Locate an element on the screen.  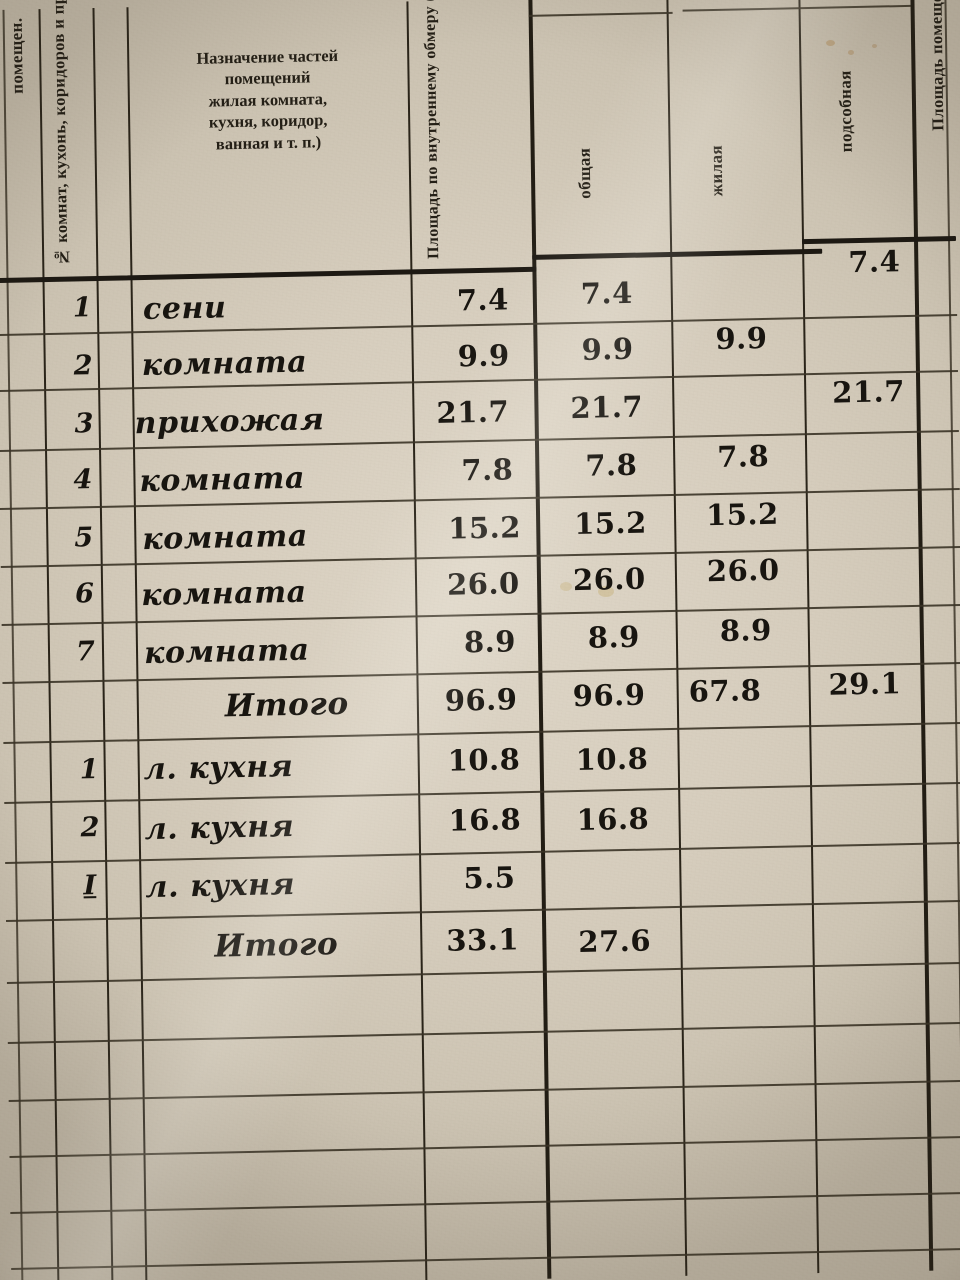
table-row-total: 15.2 is located at coordinates (610, 523).